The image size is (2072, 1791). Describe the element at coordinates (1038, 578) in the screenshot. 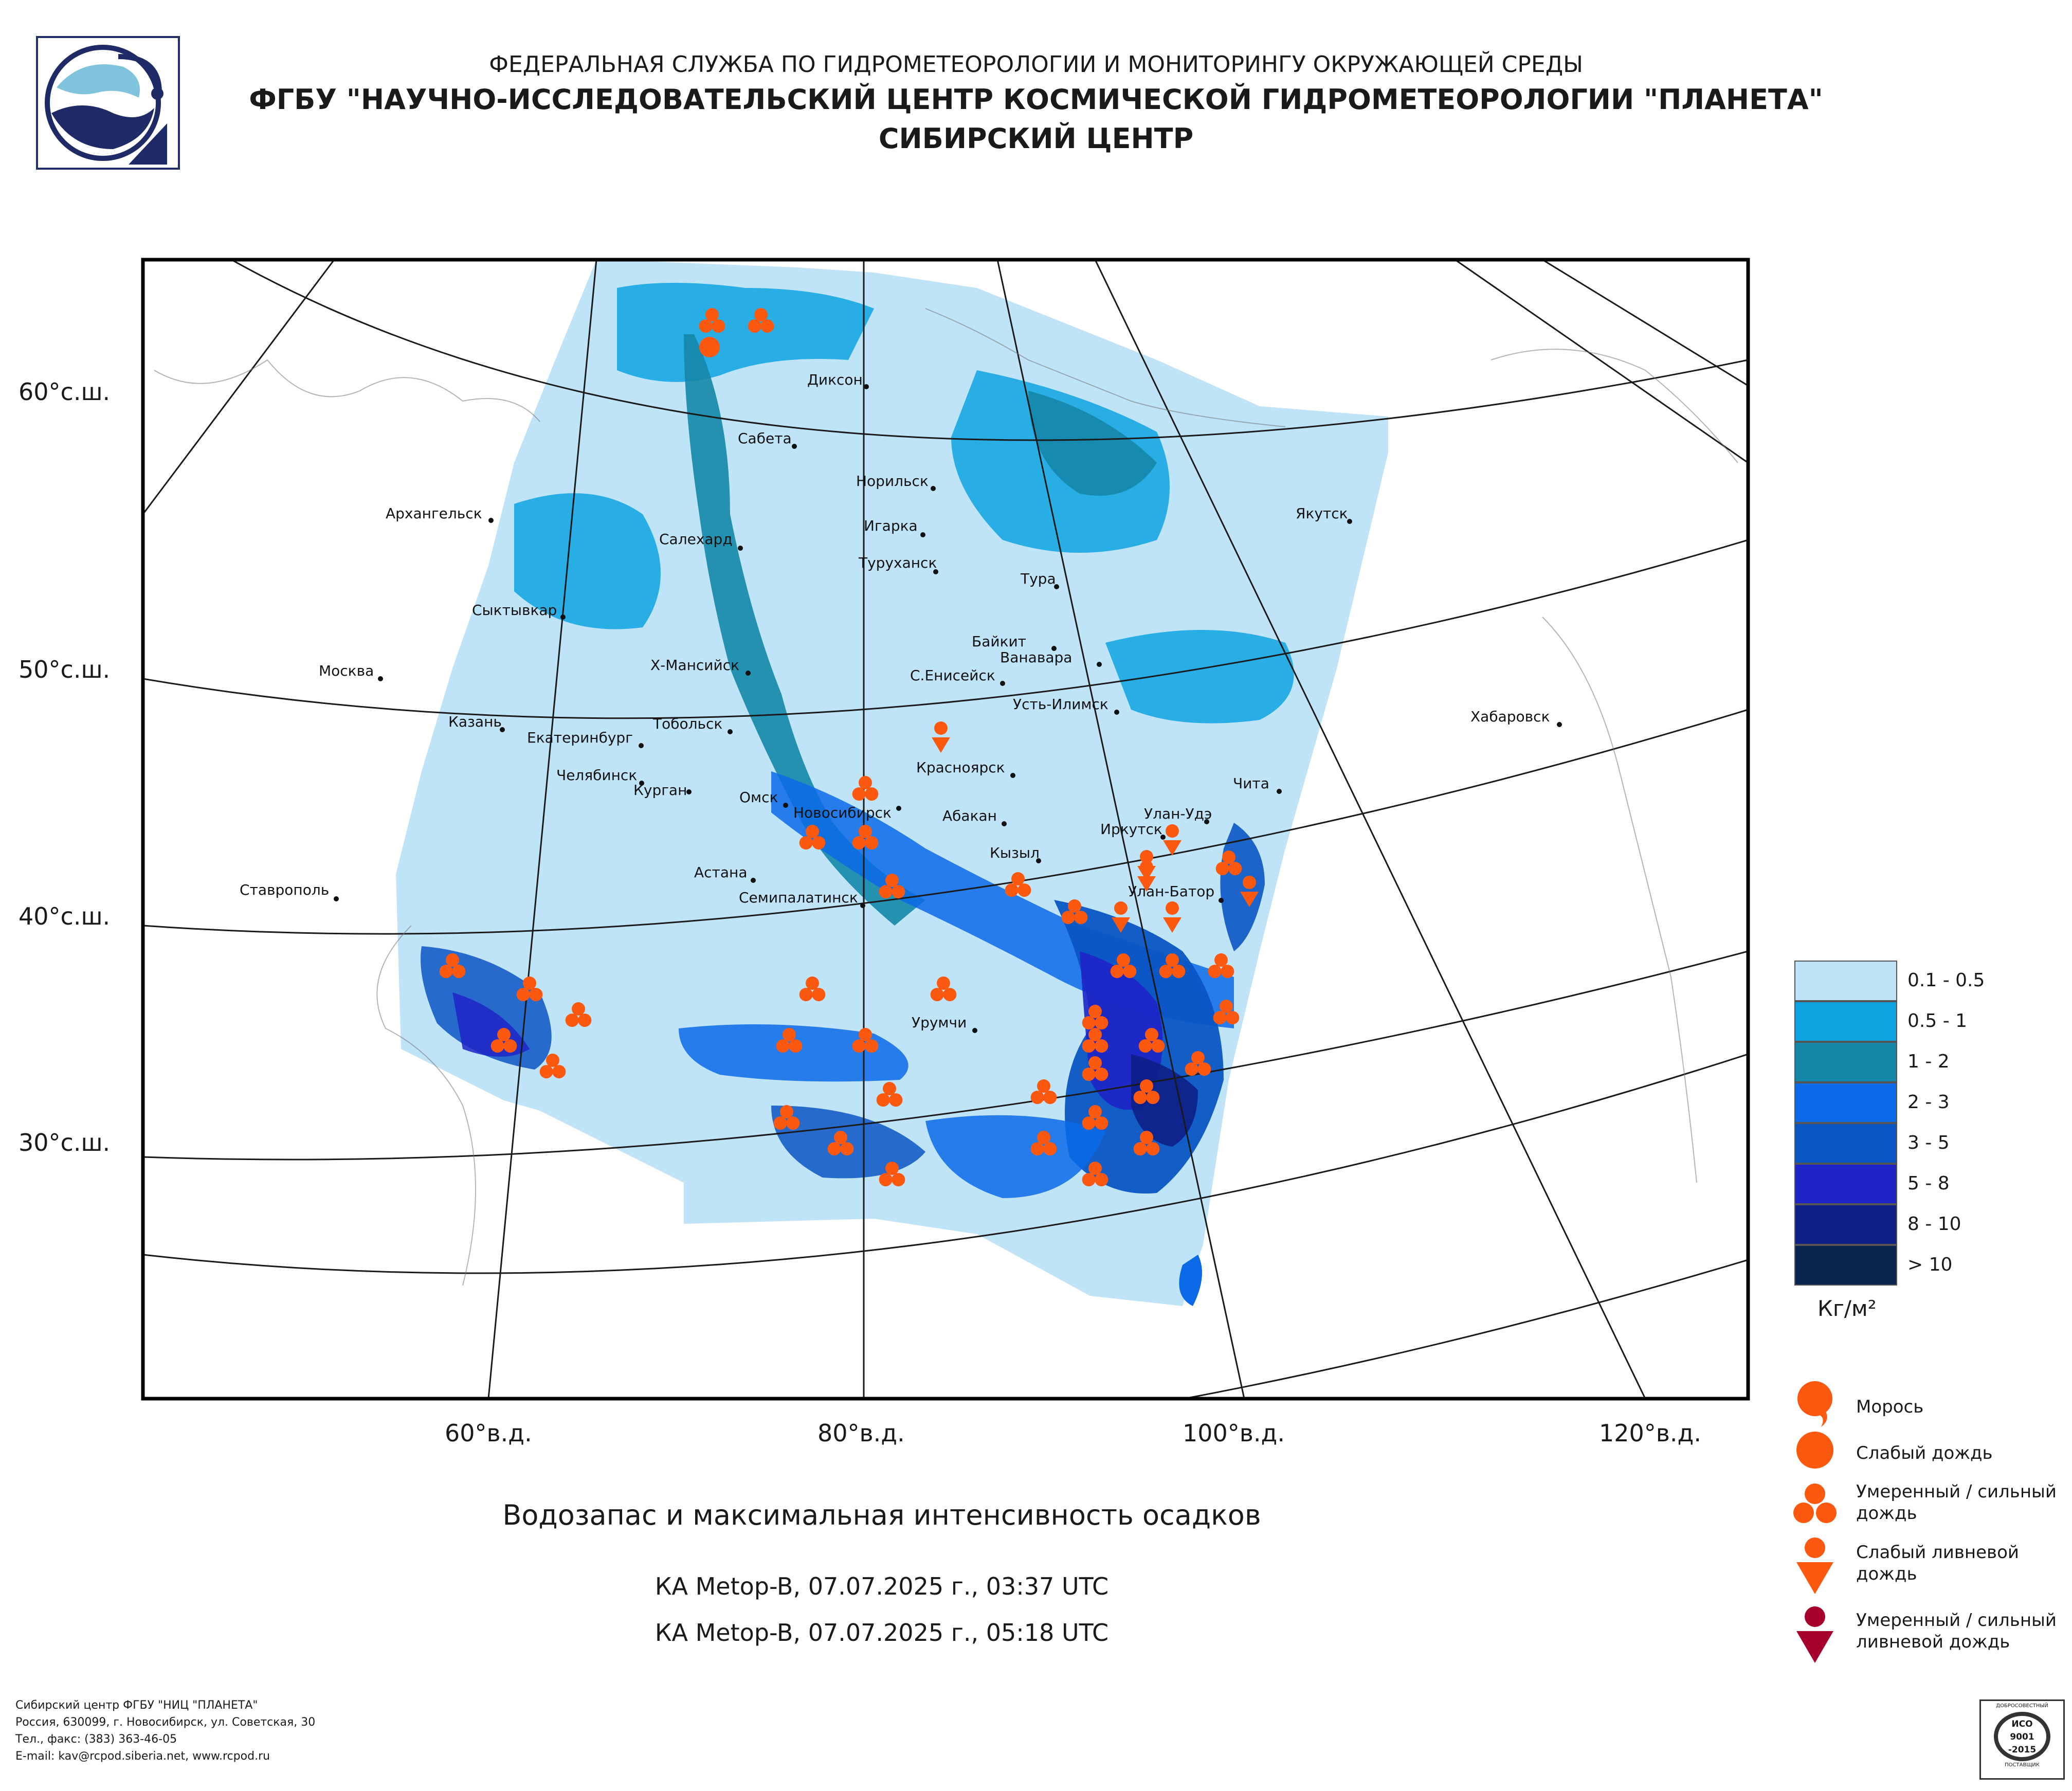

I see `city-label: Тура` at that location.